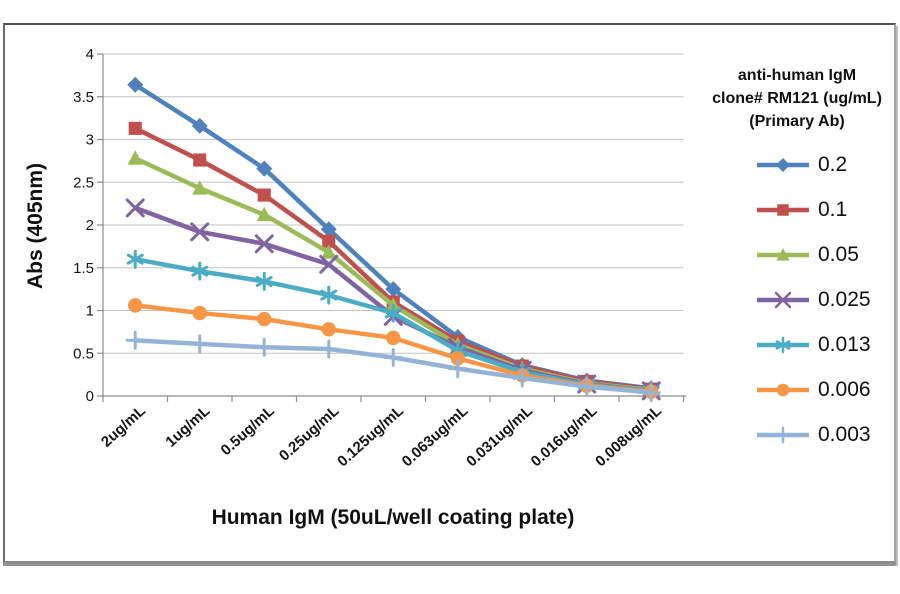  I want to click on y-tick-label: 2.5, so click(83, 182).